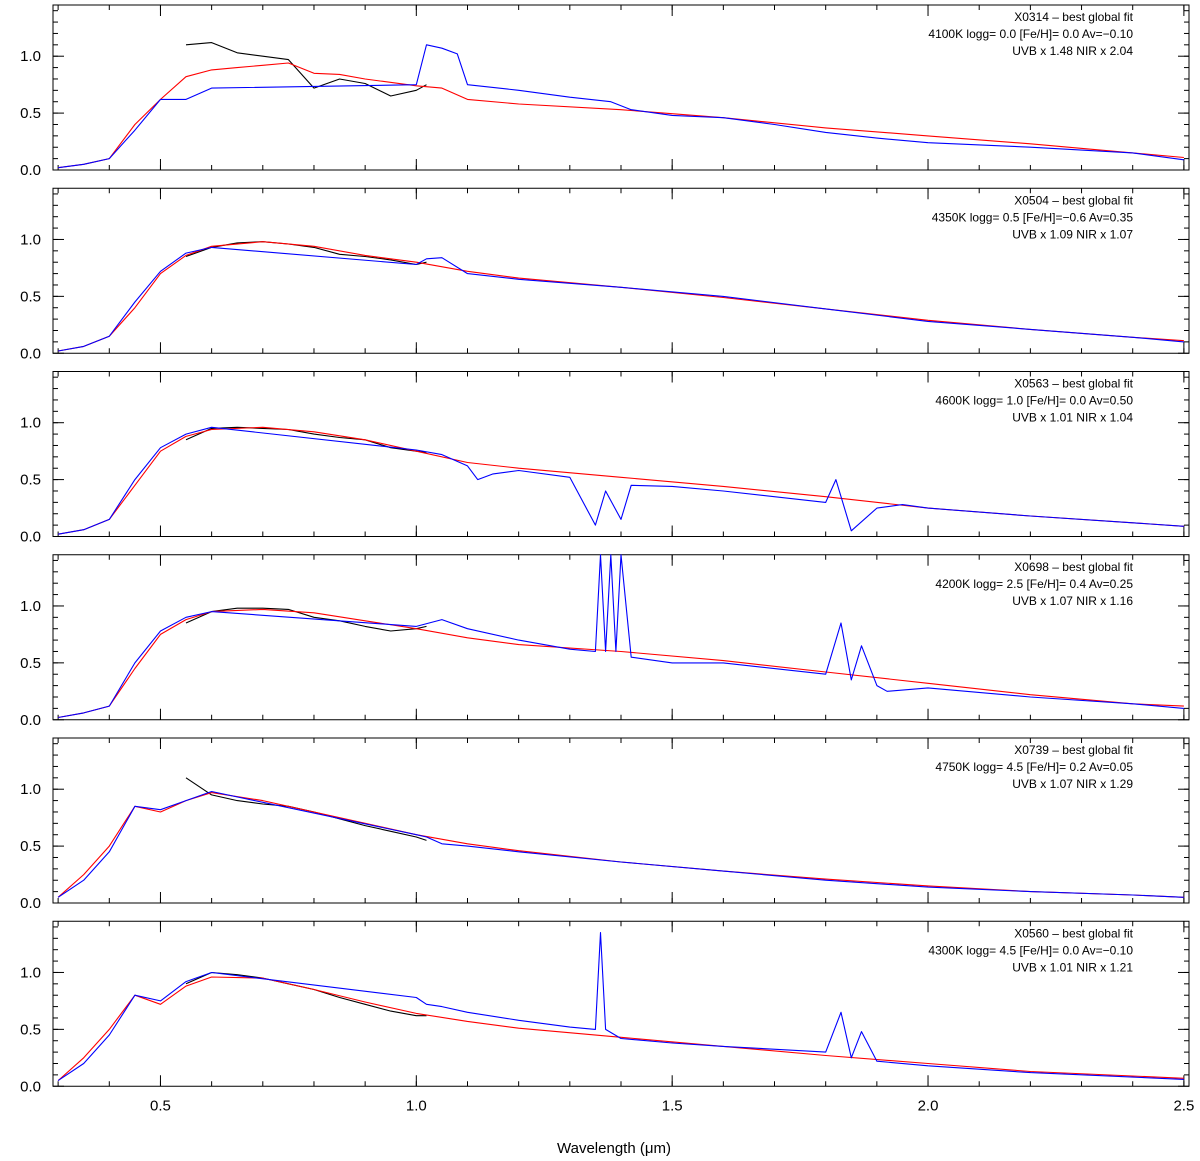  I want to click on panel-params: 4750K logg= 4.5 [Fe/H]= 0.2 Av=0.05, so click(1034, 767).